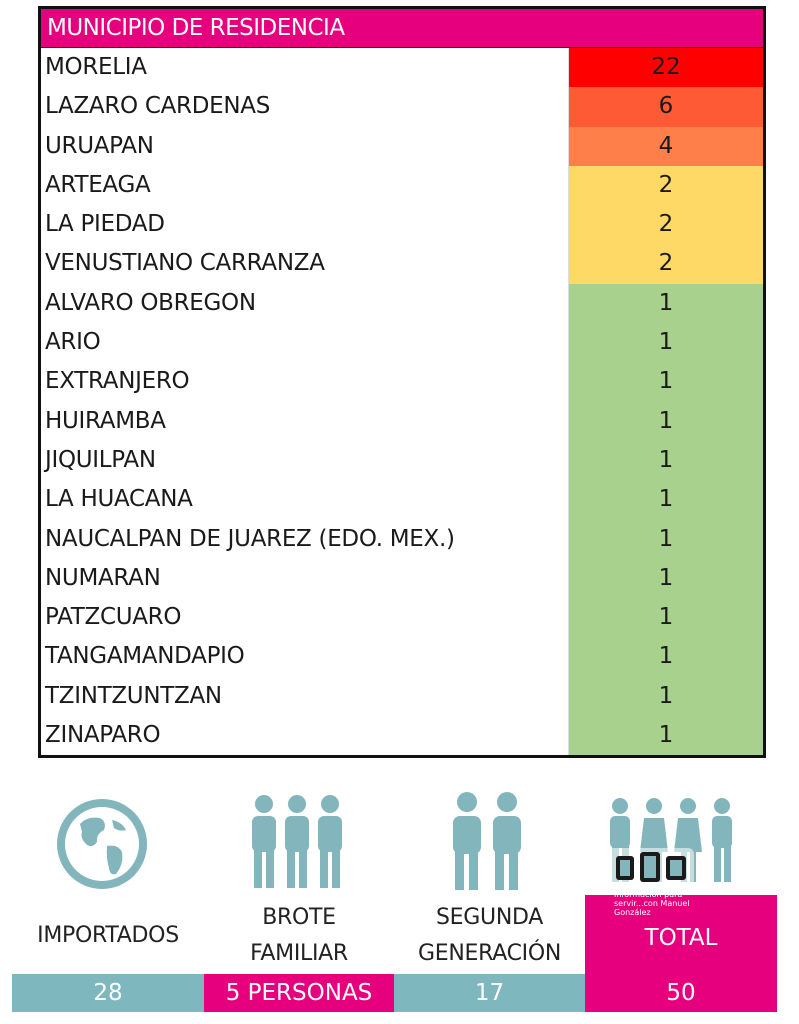 This screenshot has height=1024, width=799. I want to click on municipality-name: ALVARO OBREGON, so click(150, 302).